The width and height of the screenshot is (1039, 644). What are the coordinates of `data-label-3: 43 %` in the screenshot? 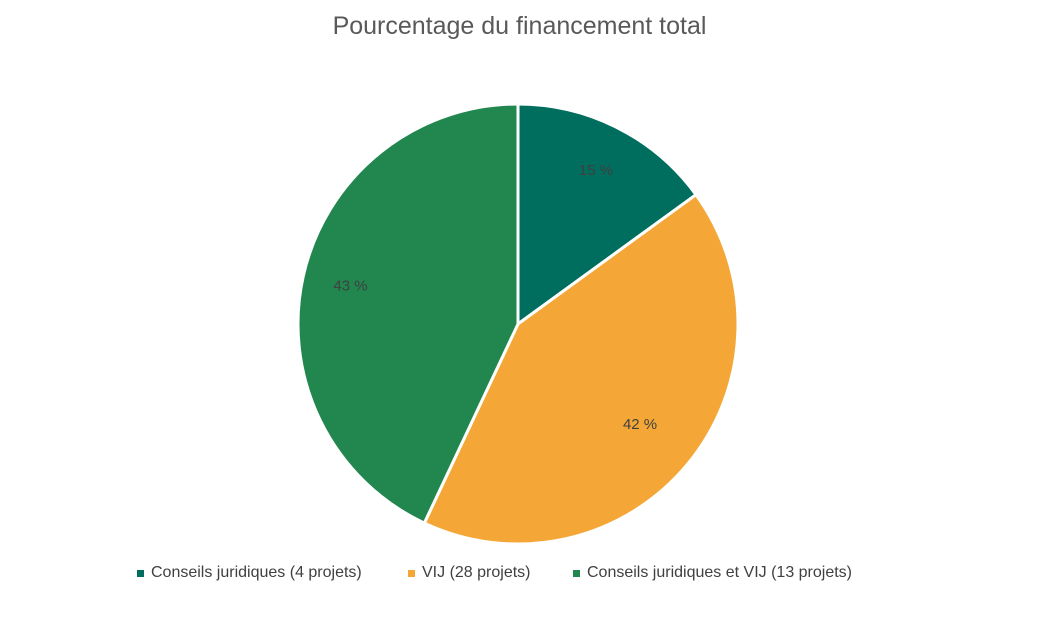 It's located at (350, 286).